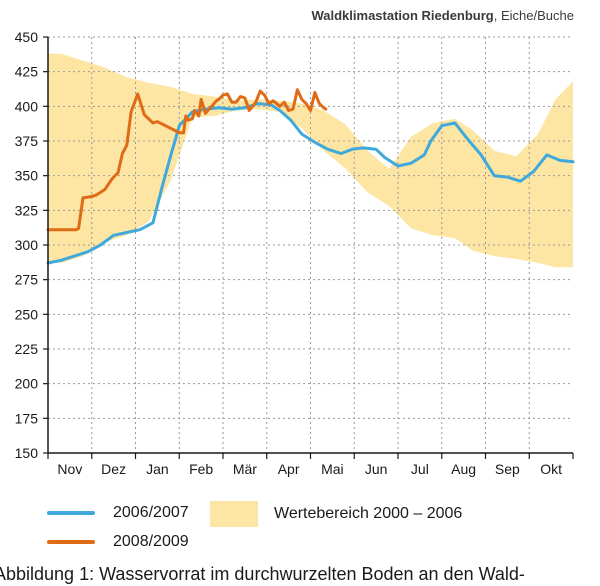 Image resolution: width=600 pixels, height=586 pixels. Describe the element at coordinates (27, 384) in the screenshot. I see `y-tick-label-200: 200` at that location.